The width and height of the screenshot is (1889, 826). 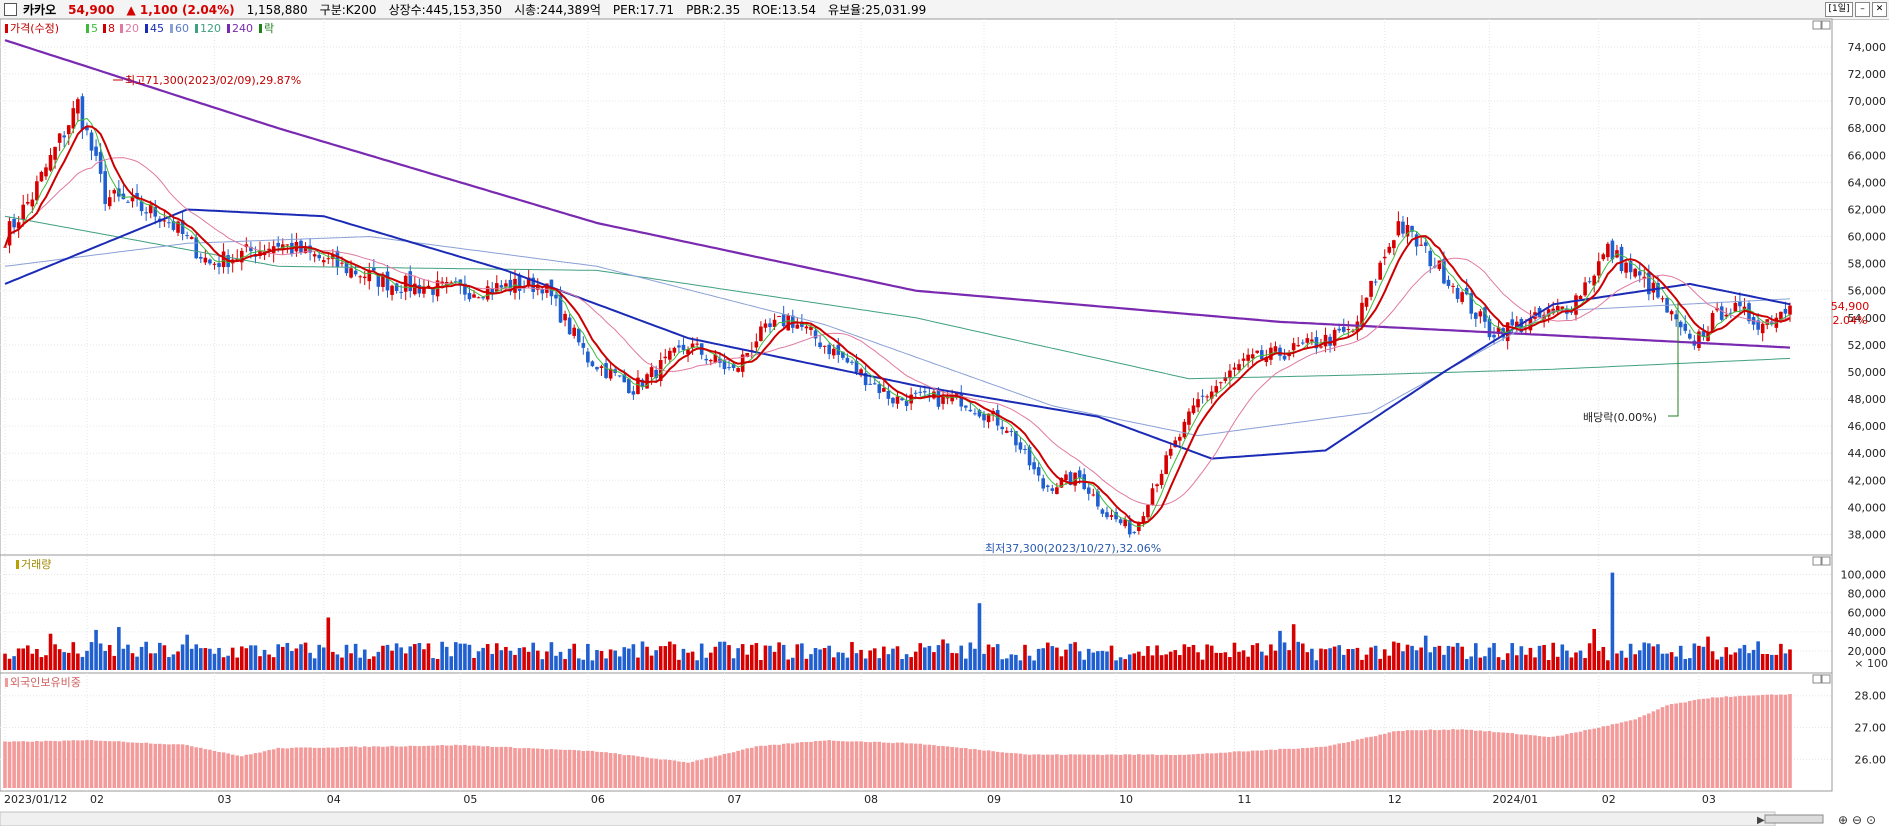 What do you see at coordinates (10, 9) in the screenshot?
I see `select-checkbox` at bounding box center [10, 9].